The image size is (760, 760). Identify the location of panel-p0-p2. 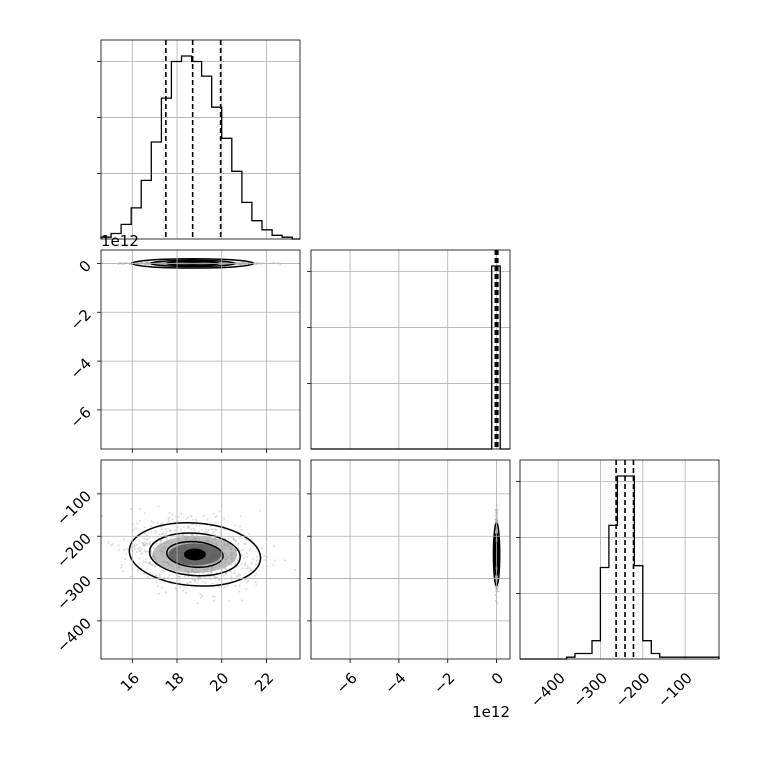
(197, 561).